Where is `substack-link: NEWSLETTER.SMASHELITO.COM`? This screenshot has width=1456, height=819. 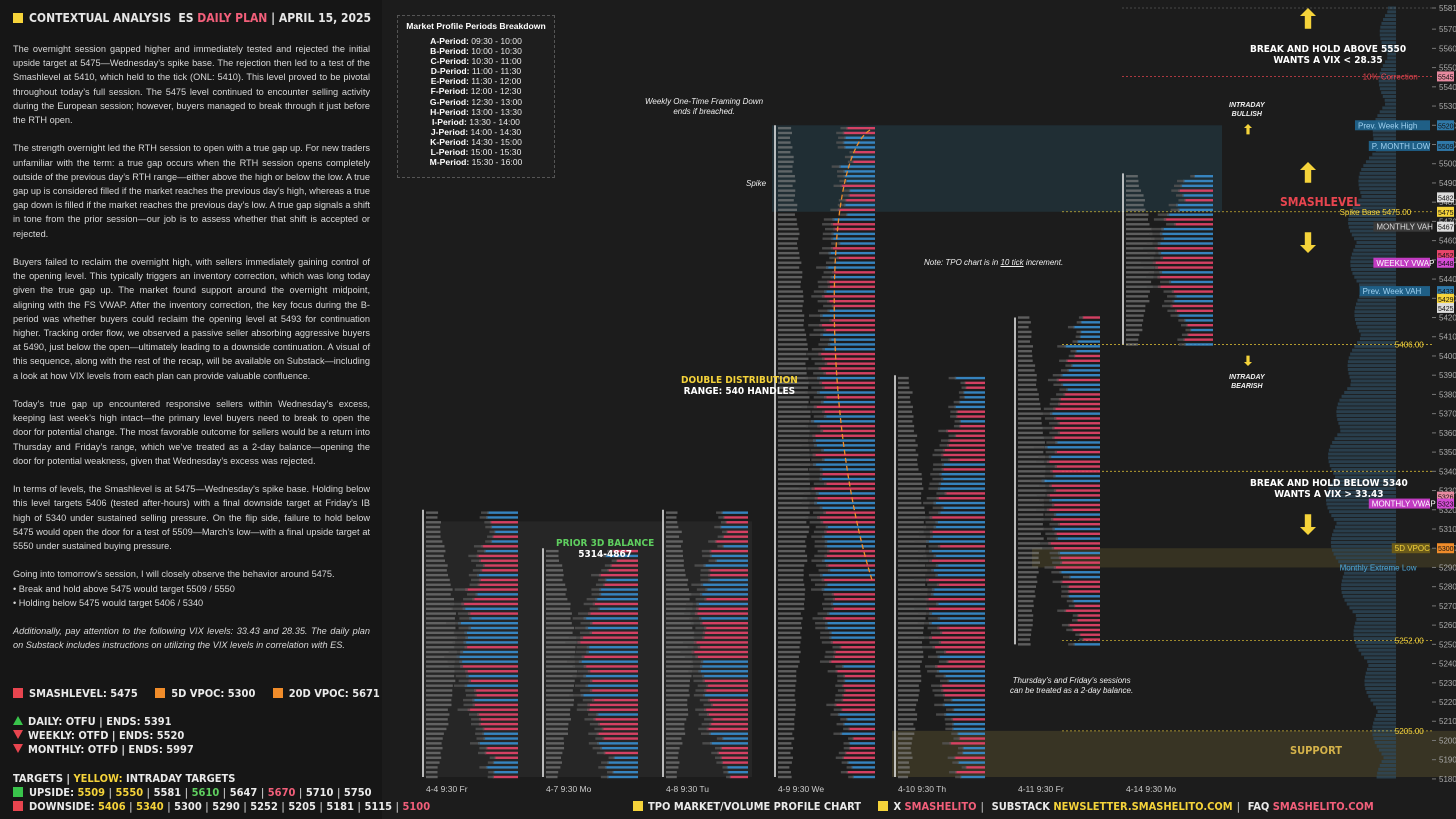
substack-link: NEWSLETTER.SMASHELITO.COM is located at coordinates (1143, 806).